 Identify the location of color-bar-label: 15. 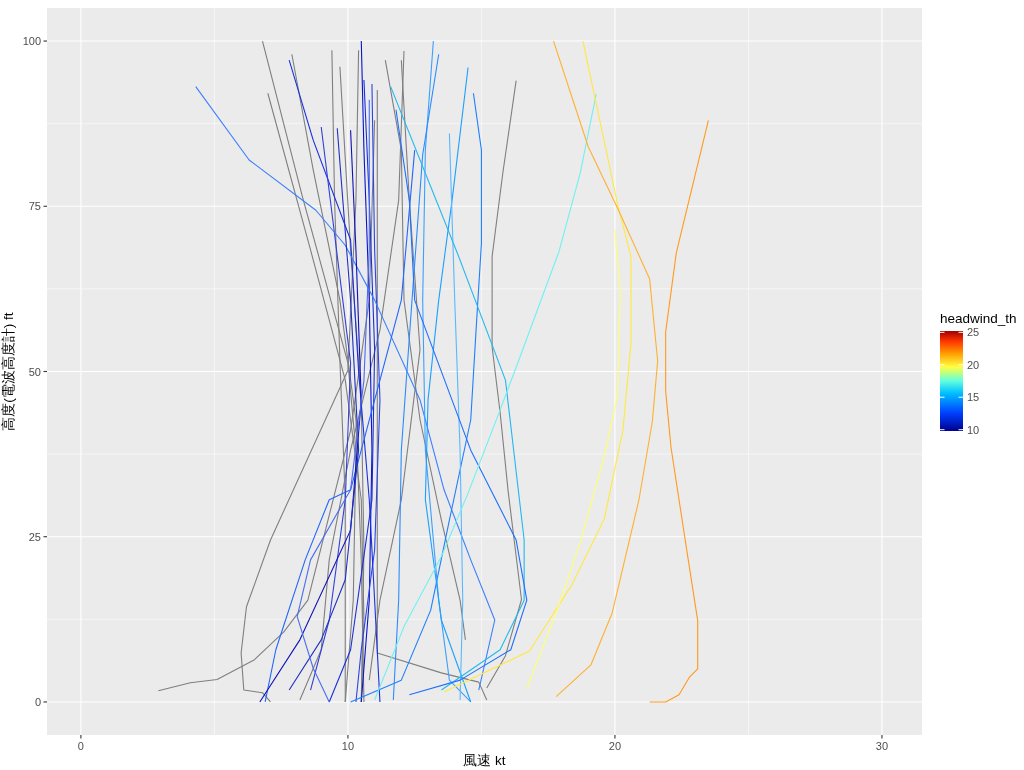
(973, 397).